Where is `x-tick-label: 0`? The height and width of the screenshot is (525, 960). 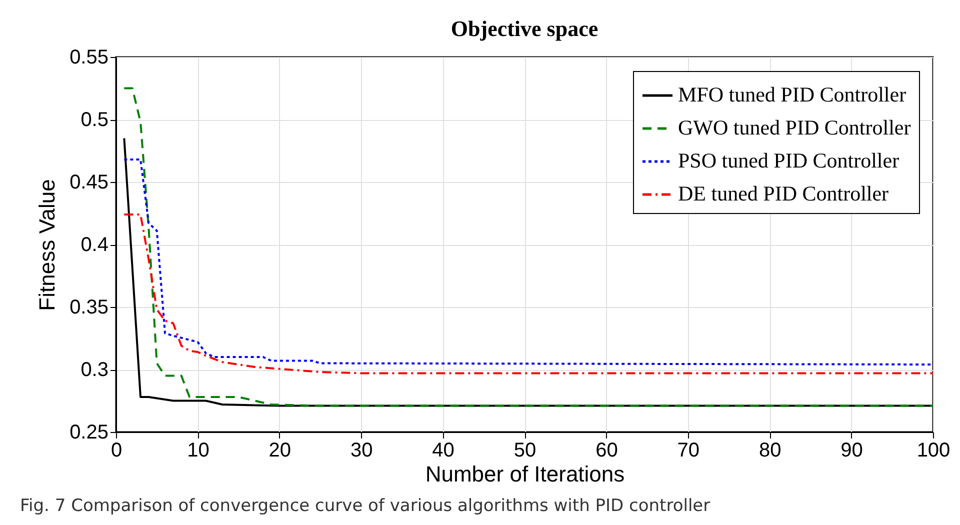
x-tick-label: 0 is located at coordinates (116, 451).